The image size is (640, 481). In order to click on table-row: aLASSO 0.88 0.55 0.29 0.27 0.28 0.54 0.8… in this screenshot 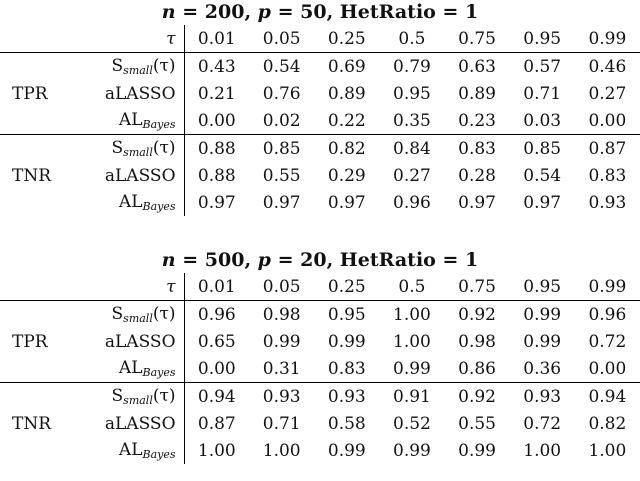, I will do `click(320, 175)`.